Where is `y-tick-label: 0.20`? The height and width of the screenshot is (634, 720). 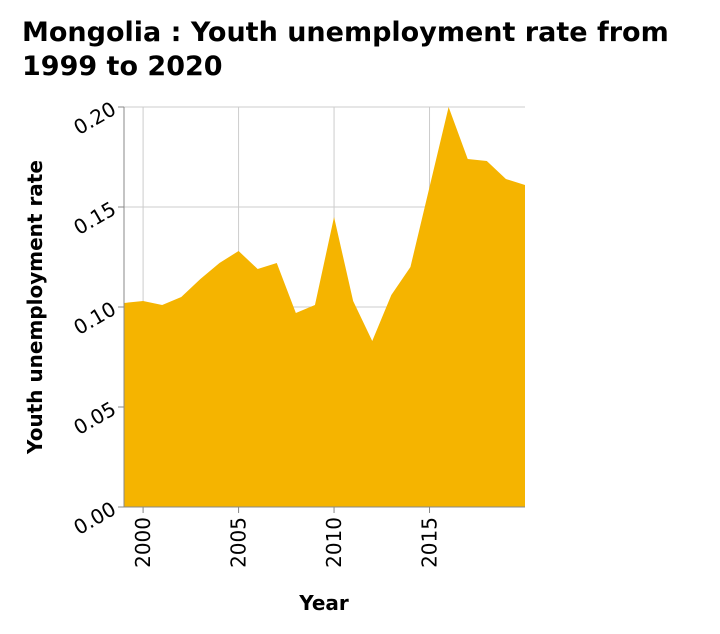
y-tick-label: 0.20 is located at coordinates (94, 118).